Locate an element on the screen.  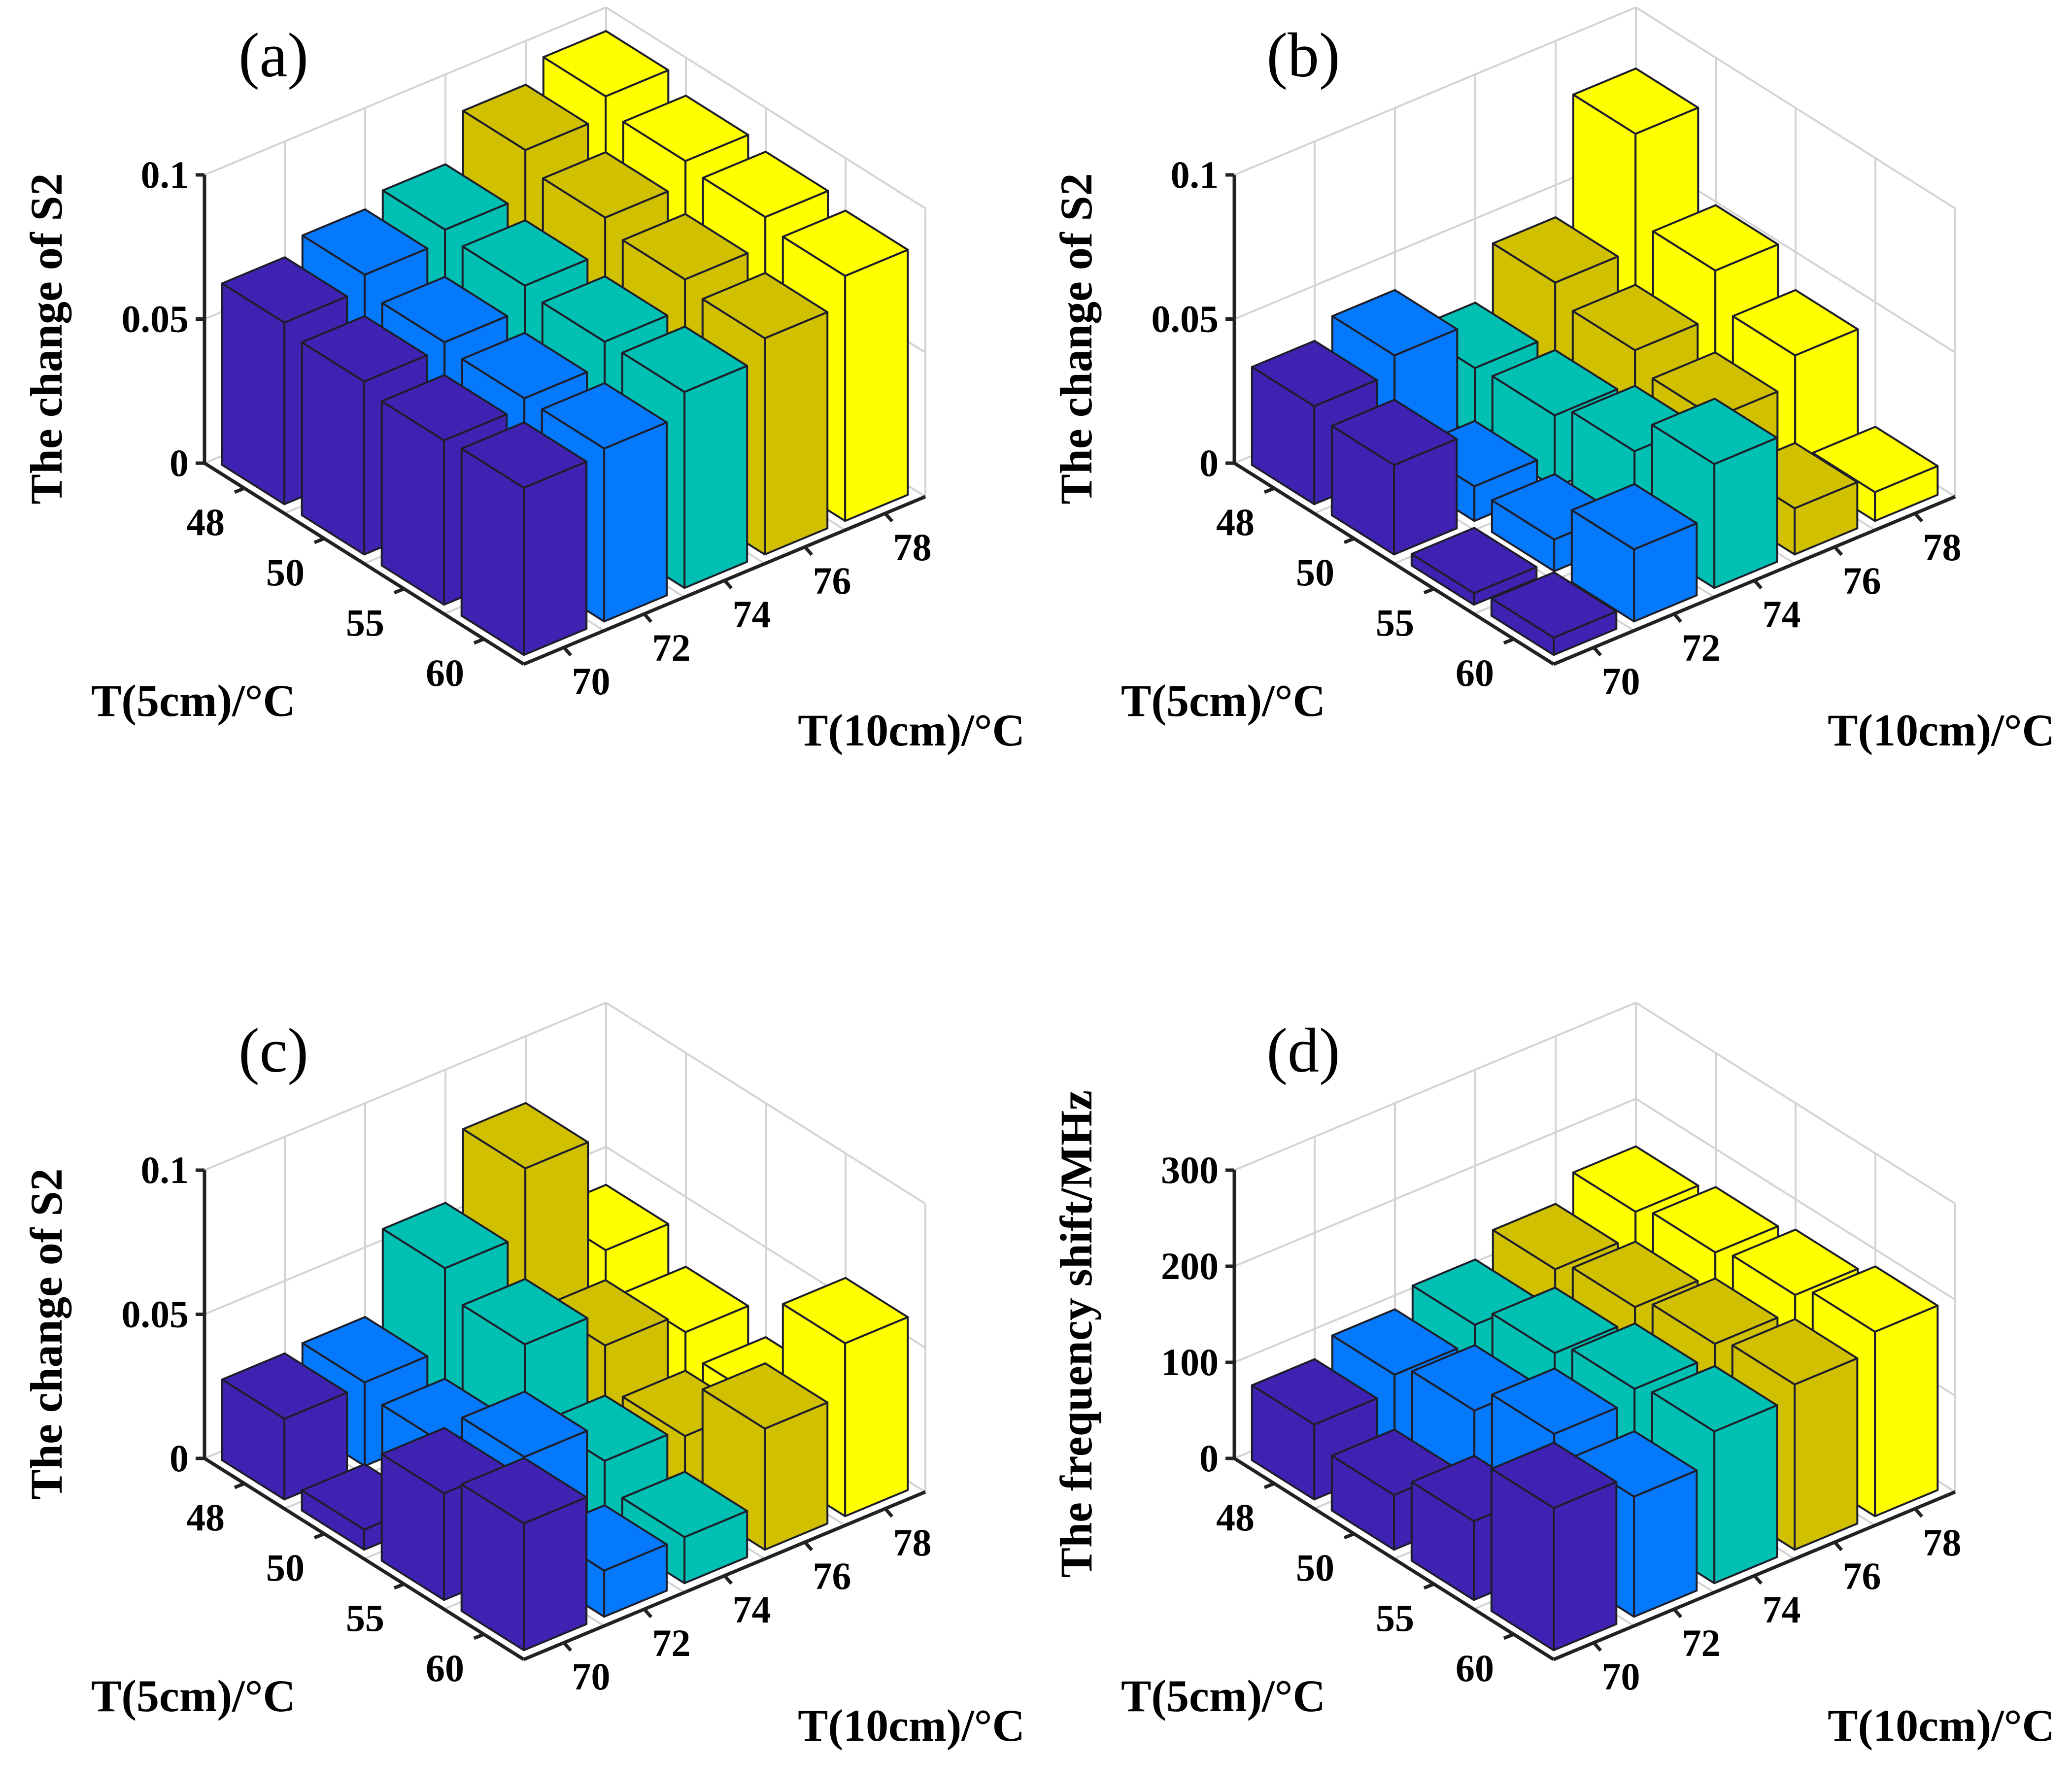
z-tick-label: 300 is located at coordinates (1190, 1169).